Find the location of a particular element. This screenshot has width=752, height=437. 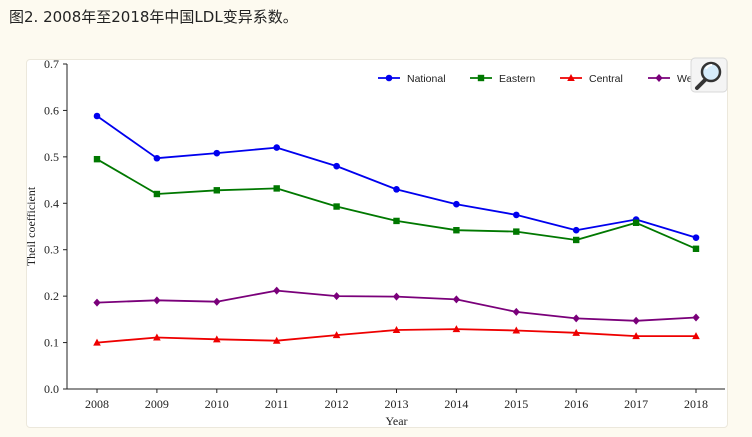

y-axis-label: Theil coefficient is located at coordinates (31, 226).